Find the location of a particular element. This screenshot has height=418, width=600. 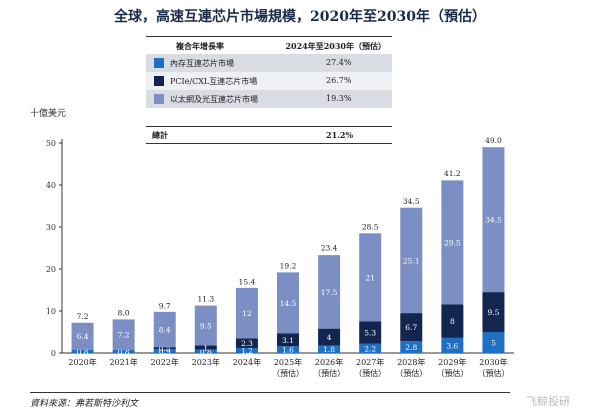

bar-segment-label: 25.1 is located at coordinates (411, 260).